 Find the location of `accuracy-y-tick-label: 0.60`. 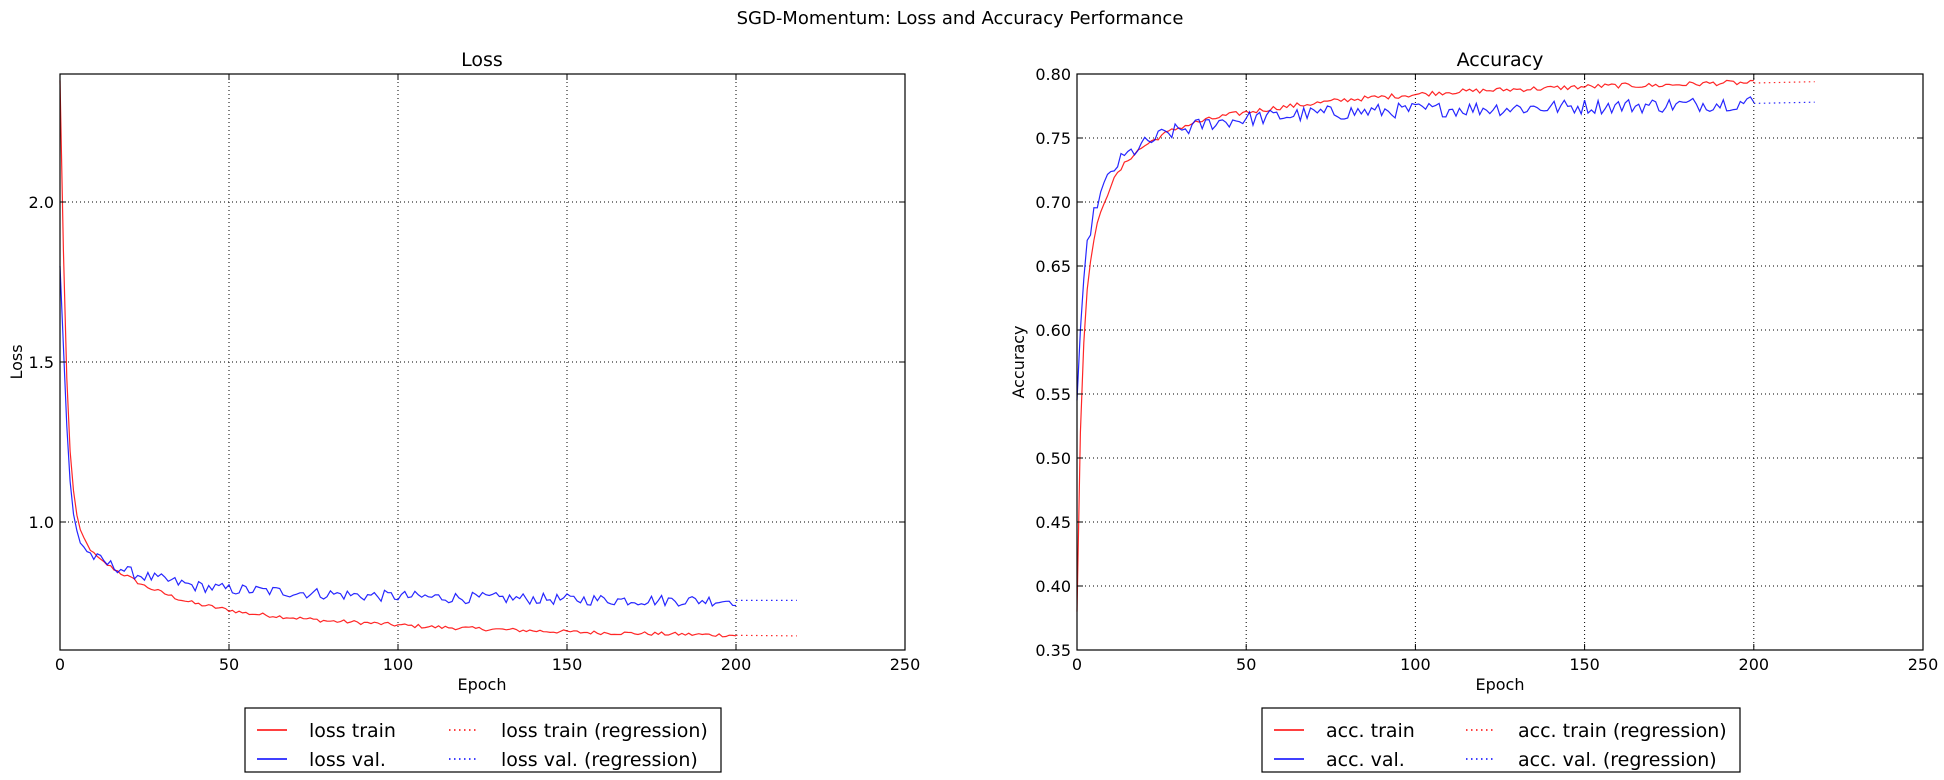

accuracy-y-tick-label: 0.60 is located at coordinates (1053, 330).